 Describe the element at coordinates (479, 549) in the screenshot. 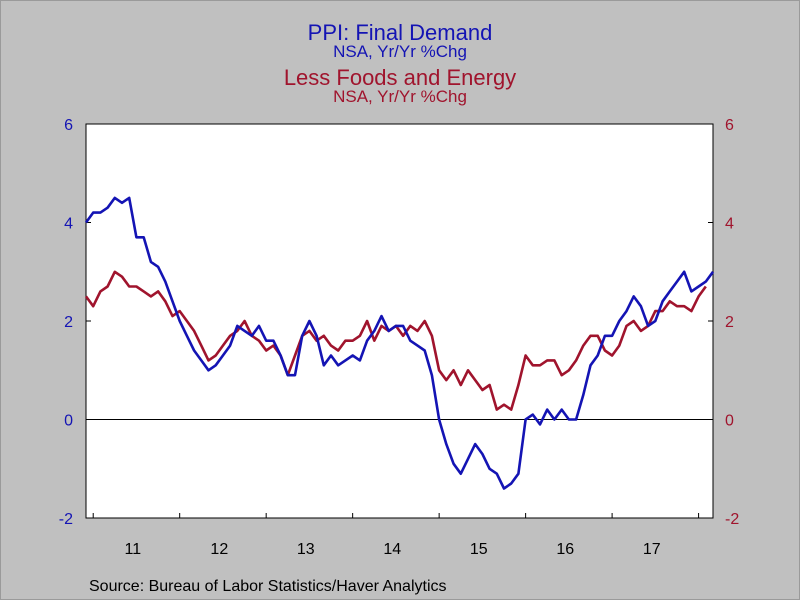

I see `x-tick-label: 15` at that location.